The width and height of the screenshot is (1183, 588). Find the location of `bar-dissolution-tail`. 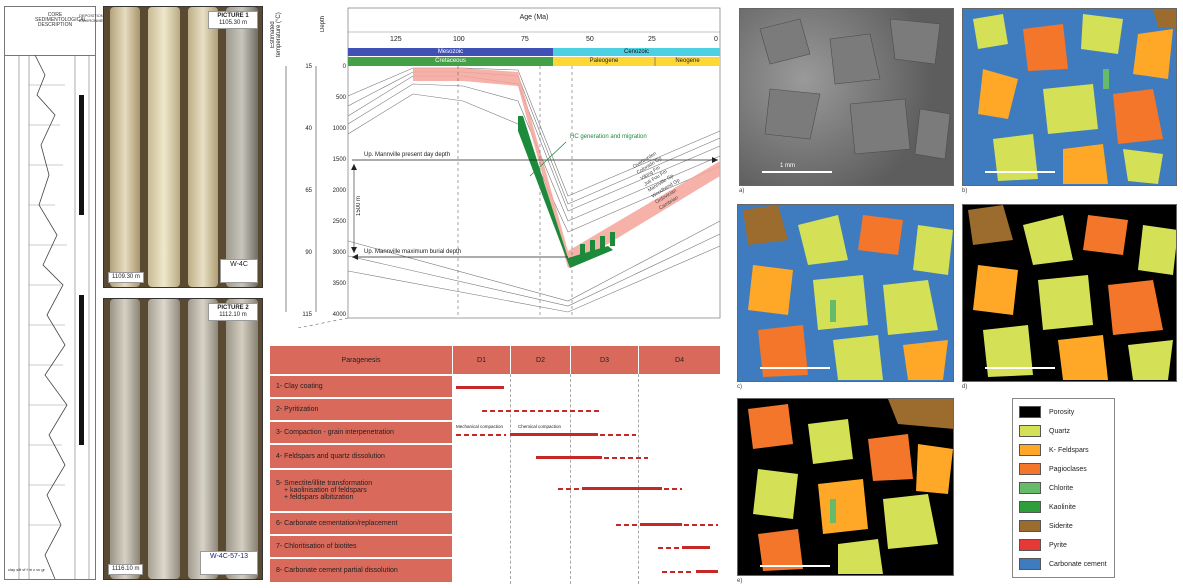

bar-dissolution-tail is located at coordinates (626, 458).